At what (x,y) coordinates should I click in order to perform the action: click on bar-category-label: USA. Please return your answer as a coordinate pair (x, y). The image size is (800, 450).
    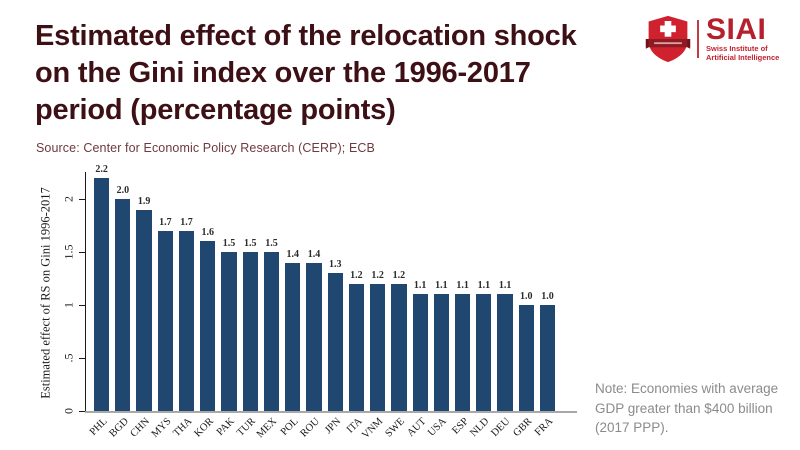
    Looking at the image, I should click on (438, 427).